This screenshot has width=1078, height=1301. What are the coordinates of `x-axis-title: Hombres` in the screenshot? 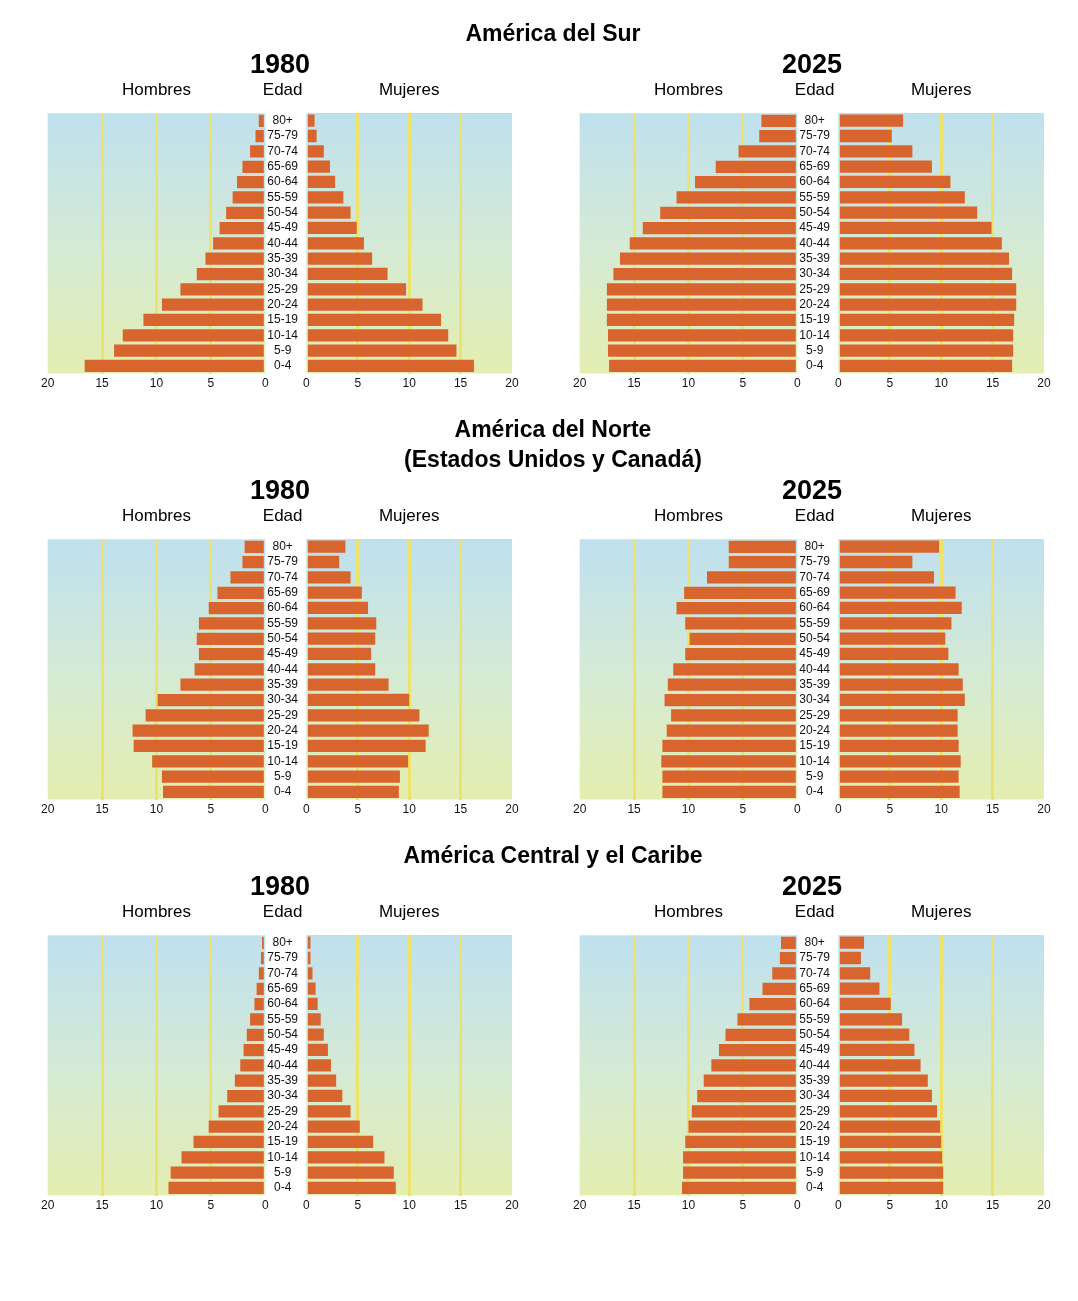 It's located at (688, 912).